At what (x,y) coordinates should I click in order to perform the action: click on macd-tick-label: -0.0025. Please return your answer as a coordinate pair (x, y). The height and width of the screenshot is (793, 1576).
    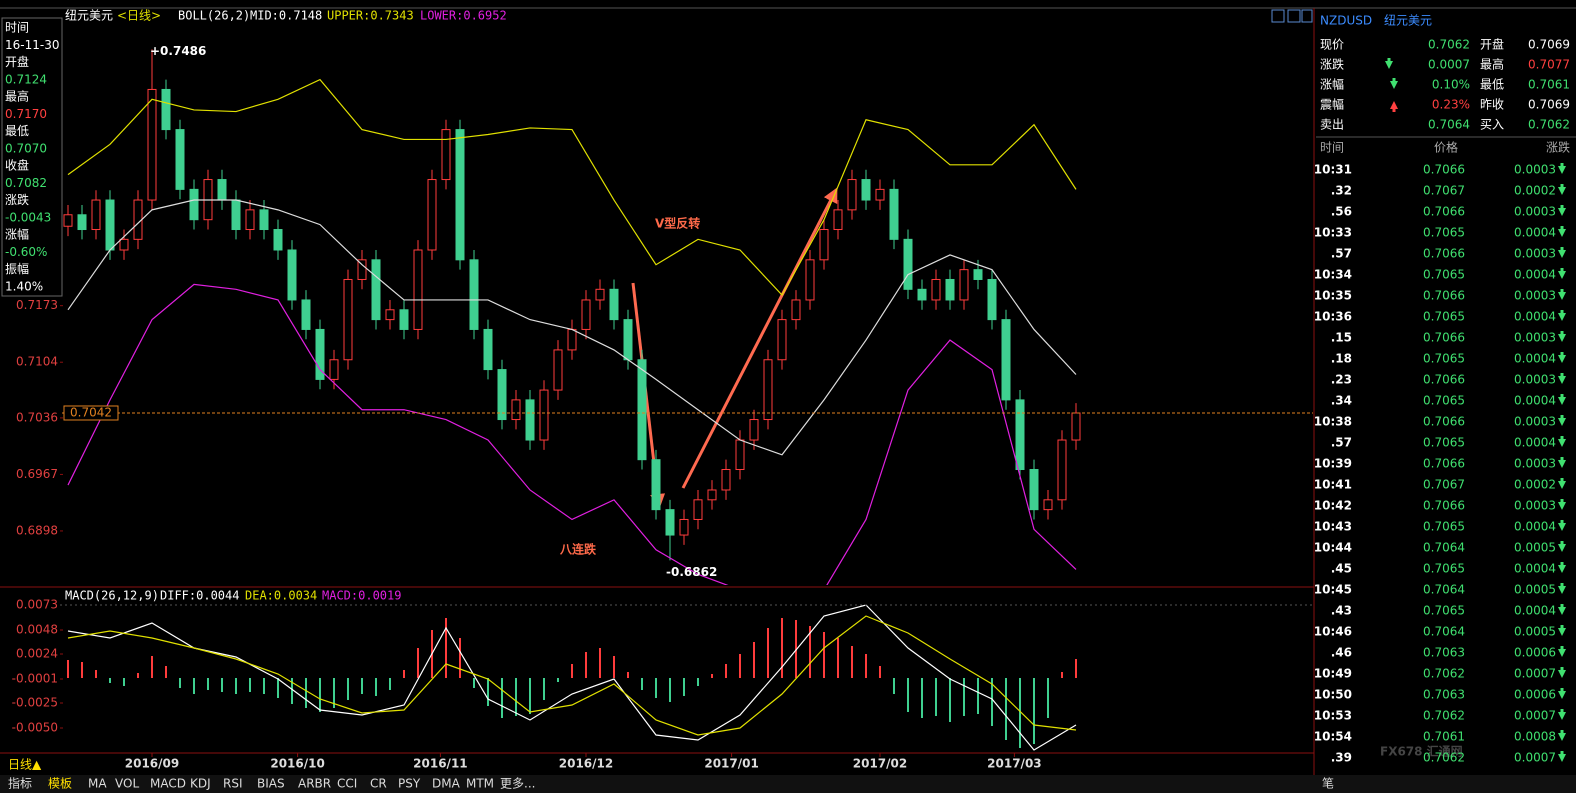
    Looking at the image, I should click on (35, 703).